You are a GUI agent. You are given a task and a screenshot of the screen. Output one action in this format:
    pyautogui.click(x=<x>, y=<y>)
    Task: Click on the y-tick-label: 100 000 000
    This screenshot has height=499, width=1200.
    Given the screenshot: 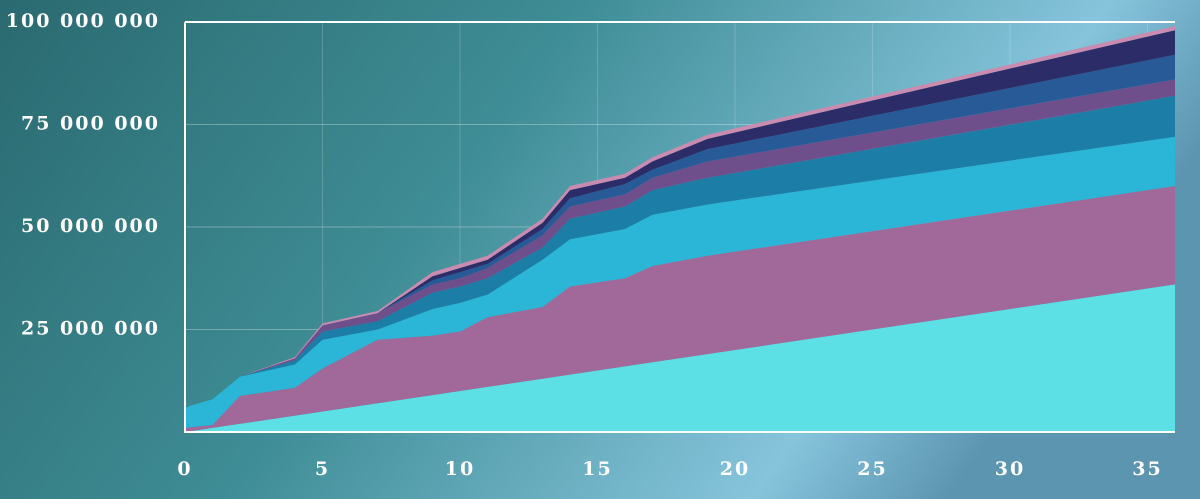 What is the action you would take?
    pyautogui.click(x=83, y=21)
    